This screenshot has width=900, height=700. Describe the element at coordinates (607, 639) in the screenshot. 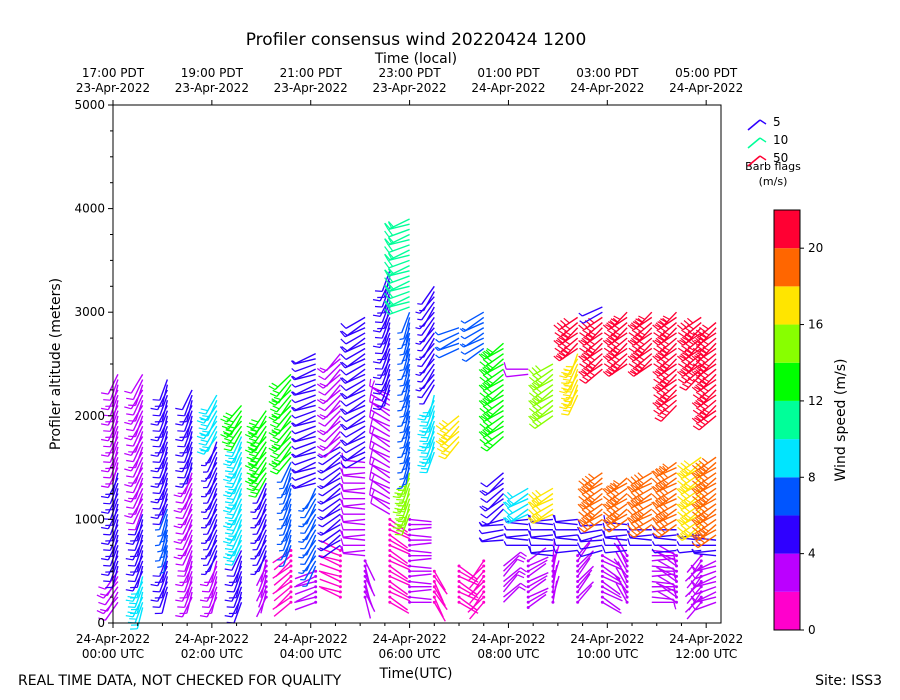

I see `x-tick-date: 24-Apr-2022` at that location.